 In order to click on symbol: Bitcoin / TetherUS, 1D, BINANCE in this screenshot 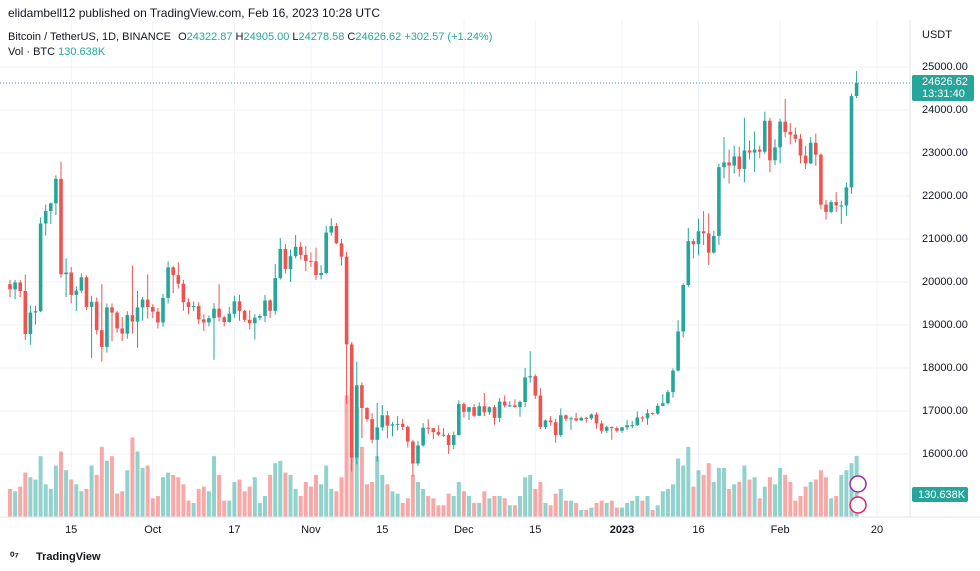, I will do `click(90, 37)`.